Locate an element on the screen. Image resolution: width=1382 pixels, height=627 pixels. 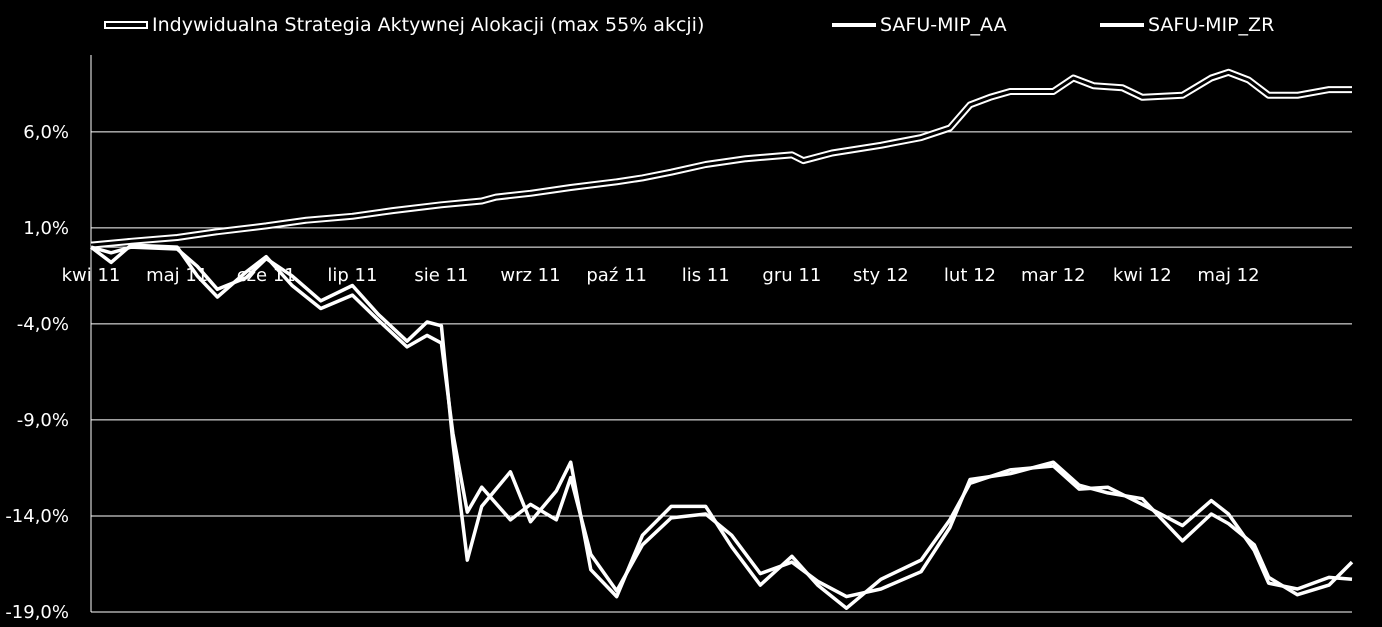
legend-label-safu-mip-zr: SAFU-MIP_ZR is located at coordinates (1211, 25).